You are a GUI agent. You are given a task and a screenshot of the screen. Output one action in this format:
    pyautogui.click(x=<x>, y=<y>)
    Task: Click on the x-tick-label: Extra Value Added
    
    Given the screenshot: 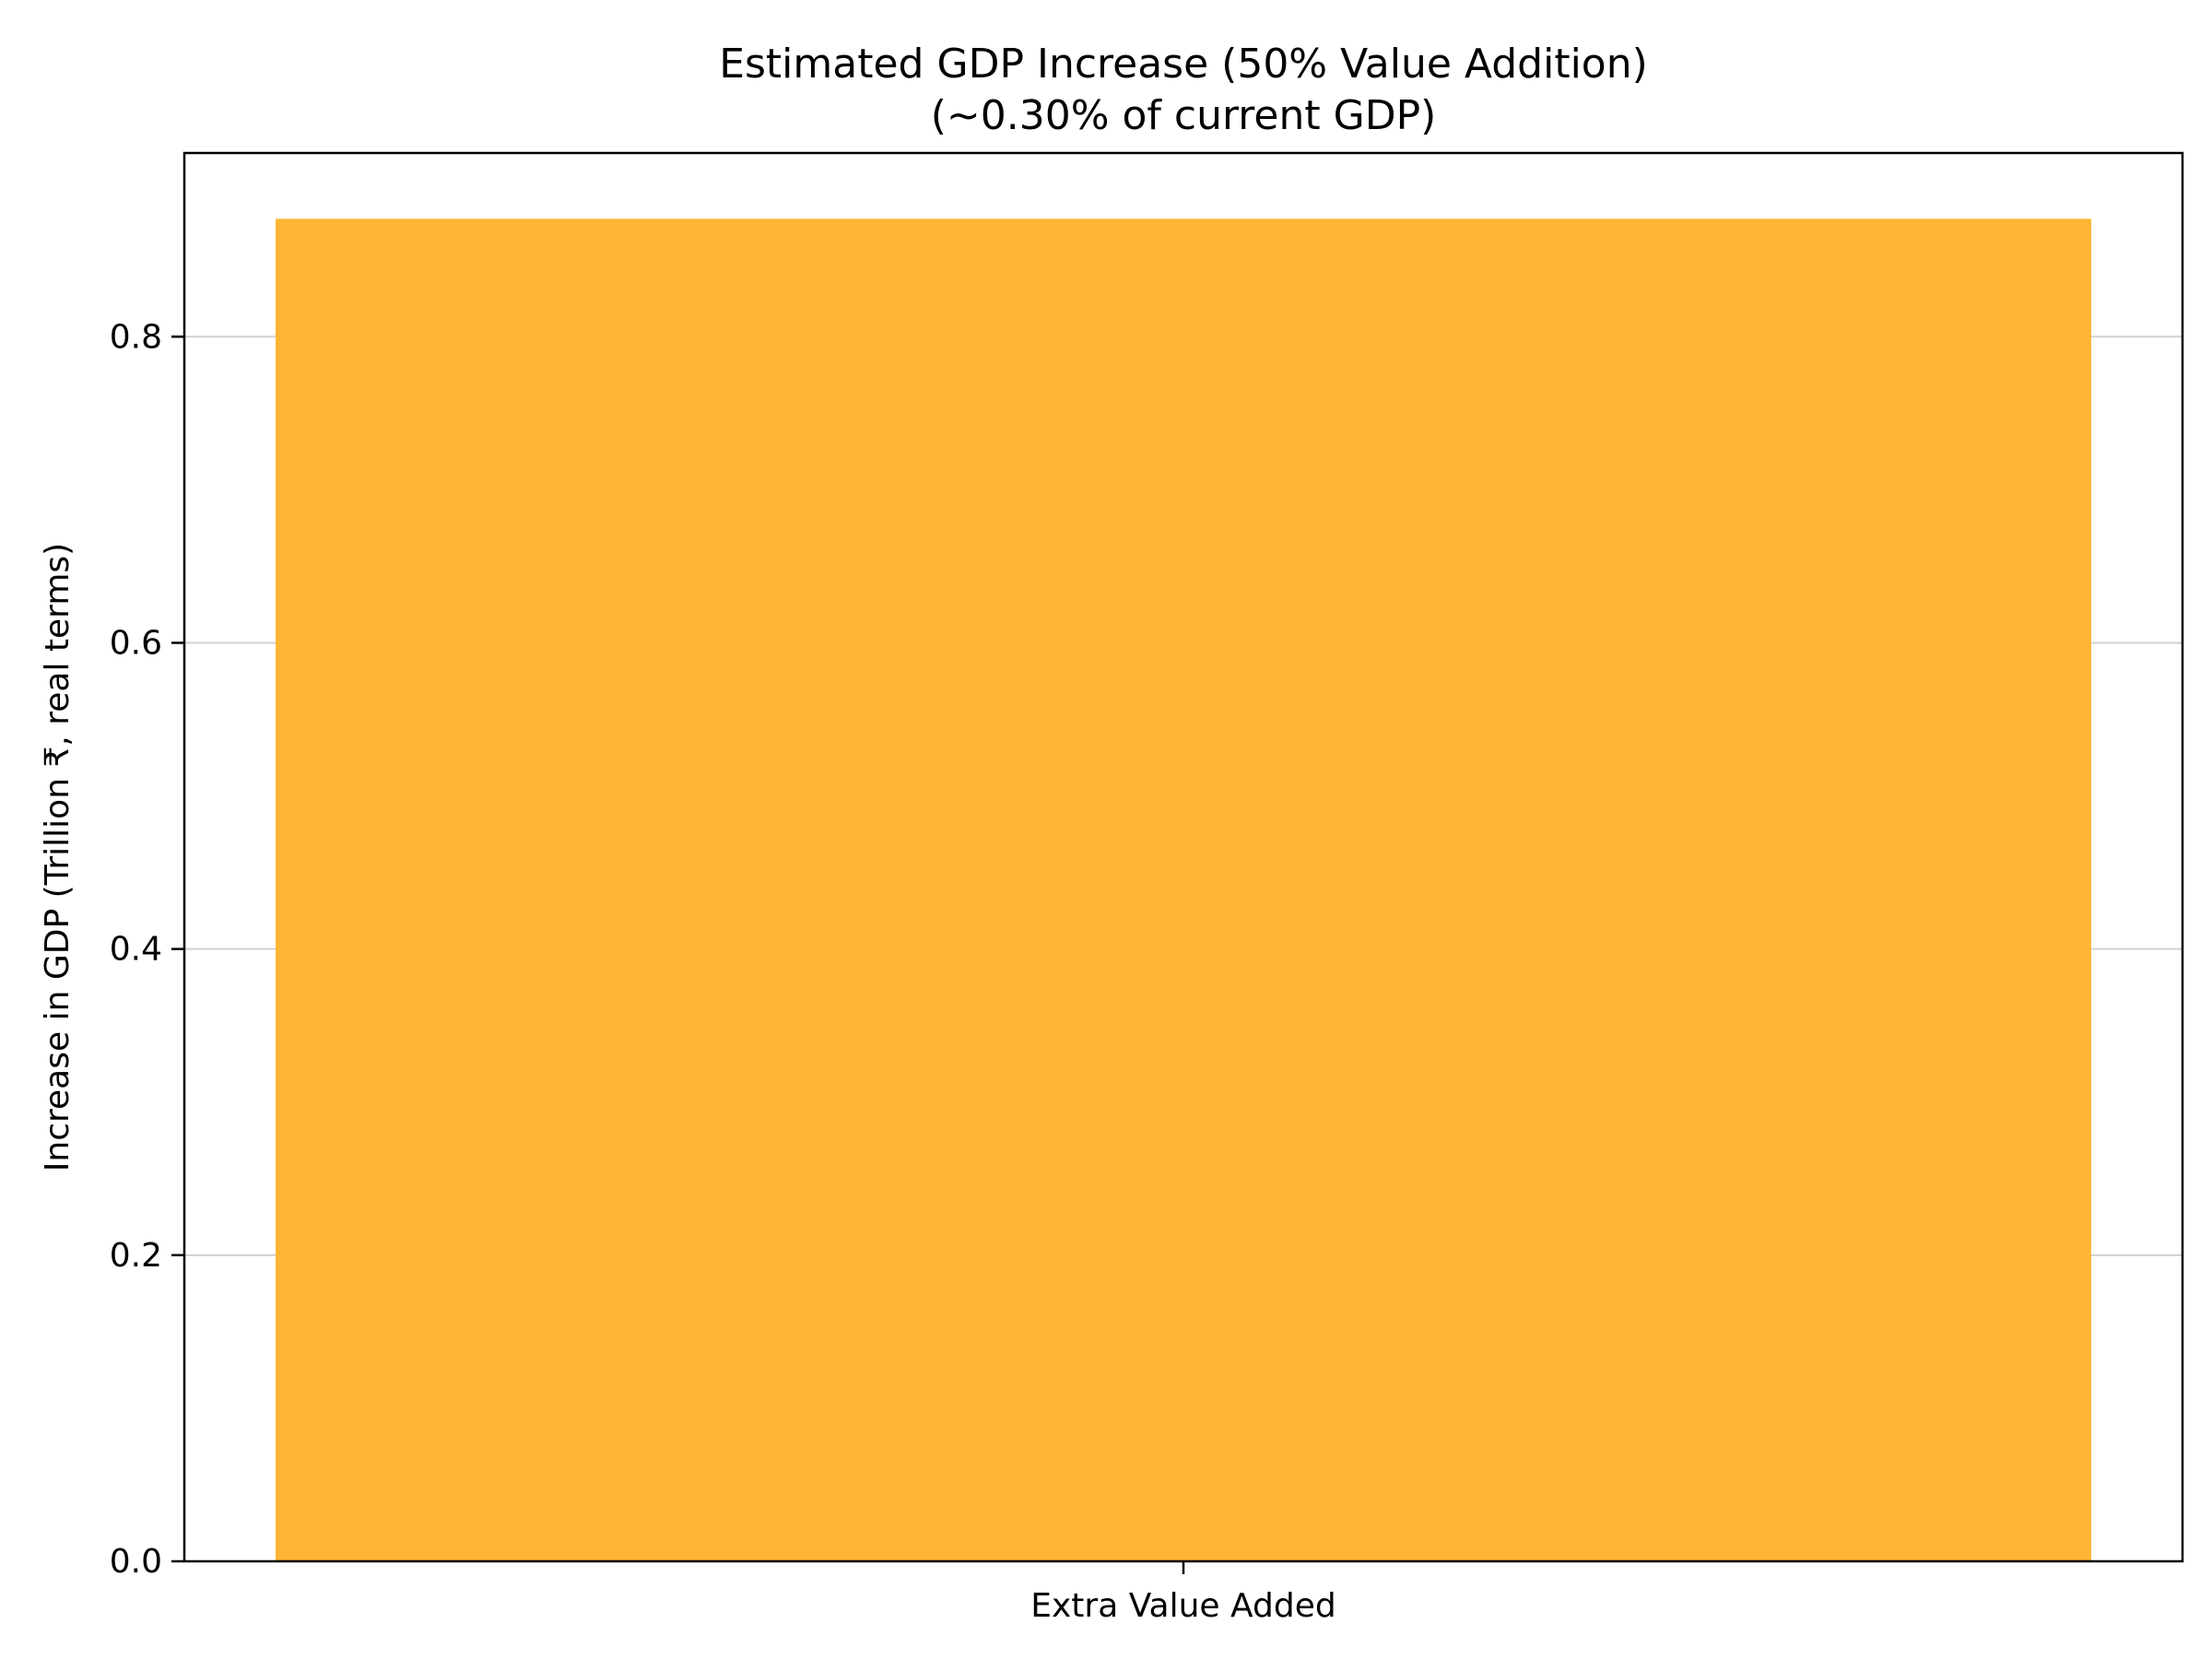 What is the action you would take?
    pyautogui.click(x=1182, y=1606)
    